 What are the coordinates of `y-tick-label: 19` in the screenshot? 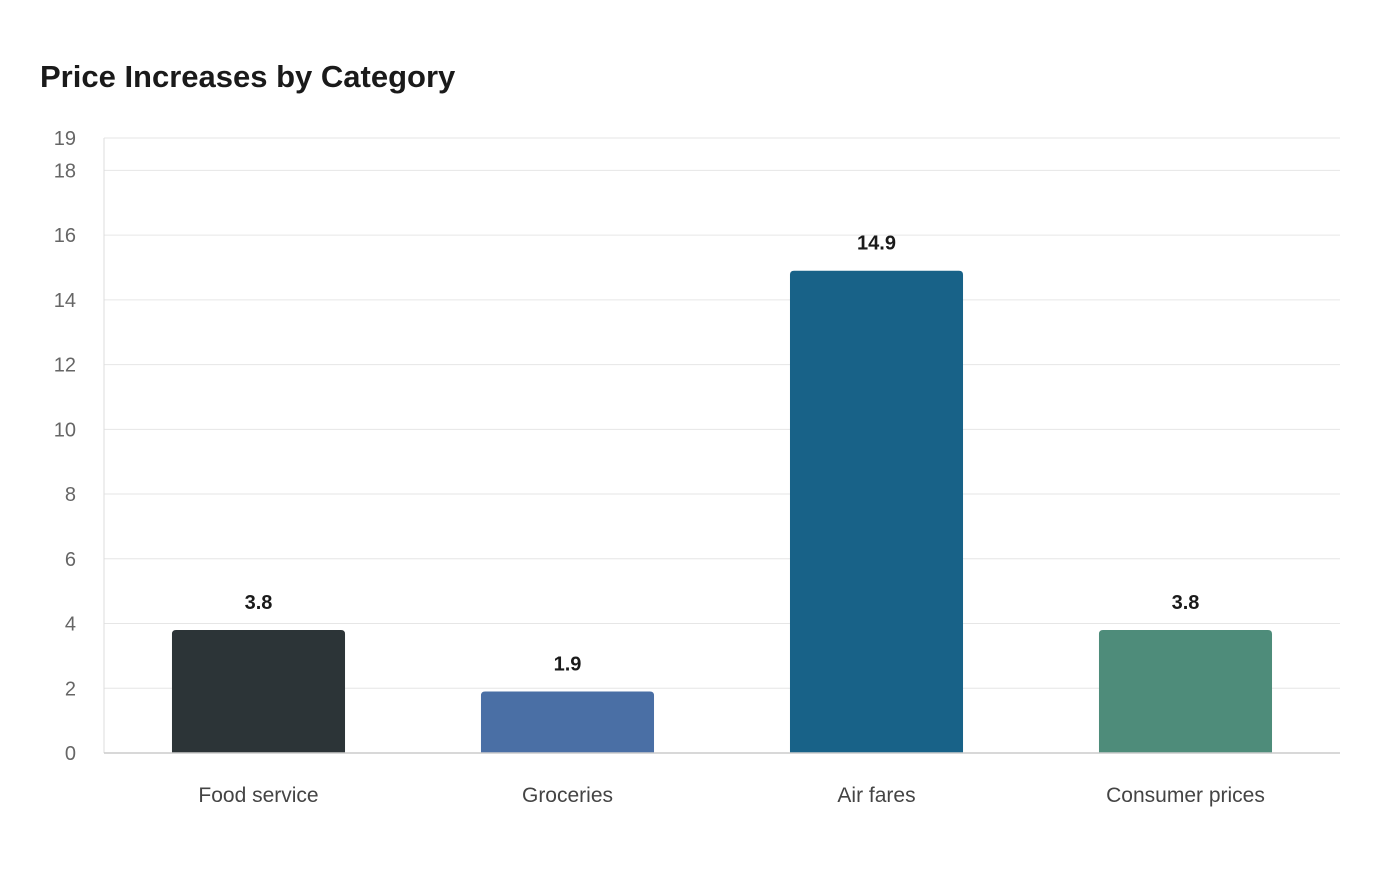 It's located at (65, 139).